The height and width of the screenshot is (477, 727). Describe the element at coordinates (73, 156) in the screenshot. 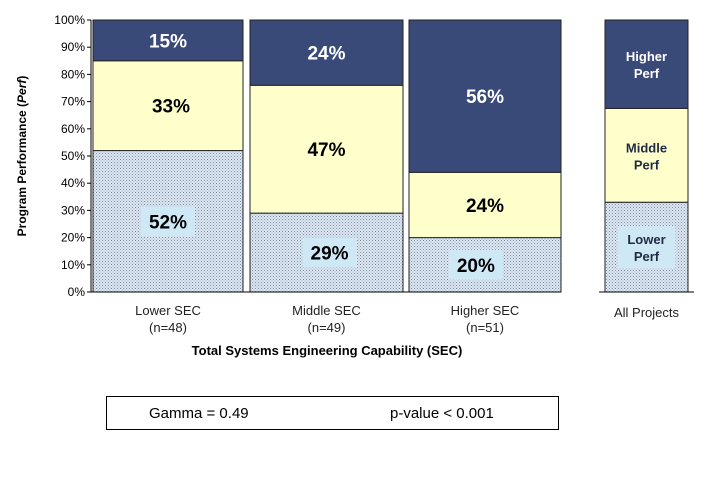

I see `y-tick-label: 50%` at that location.